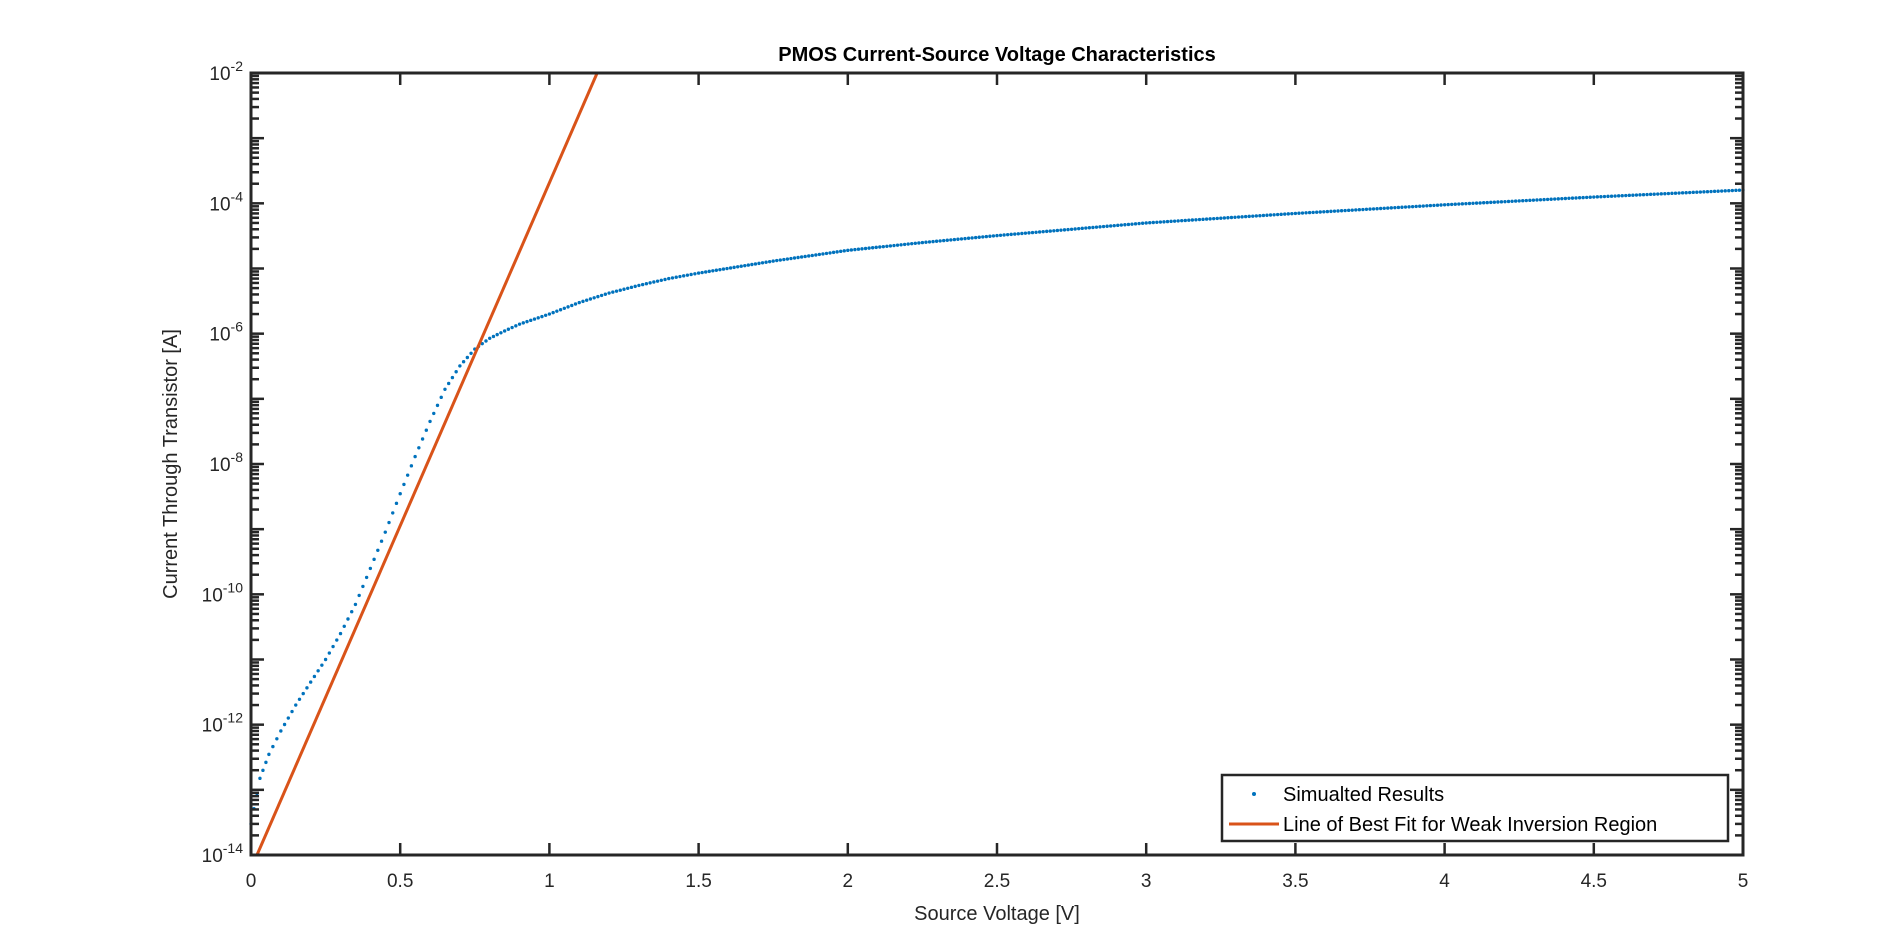 The width and height of the screenshot is (1902, 949). I want to click on legend-label-simulated: Simualted Results, so click(1363, 795).